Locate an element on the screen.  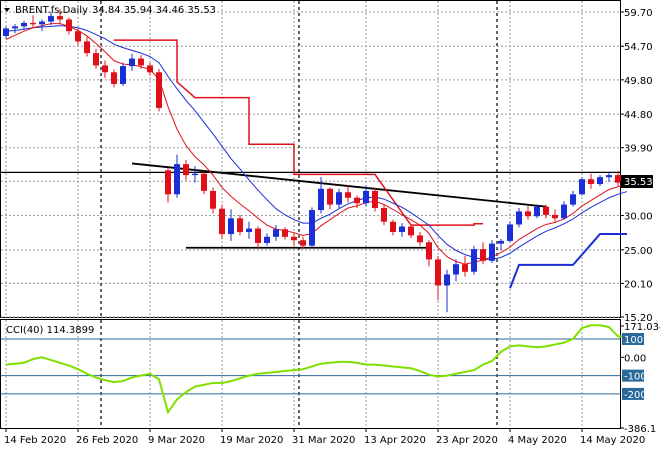
time-tick-label: 19 Mar 2020 is located at coordinates (251, 440).